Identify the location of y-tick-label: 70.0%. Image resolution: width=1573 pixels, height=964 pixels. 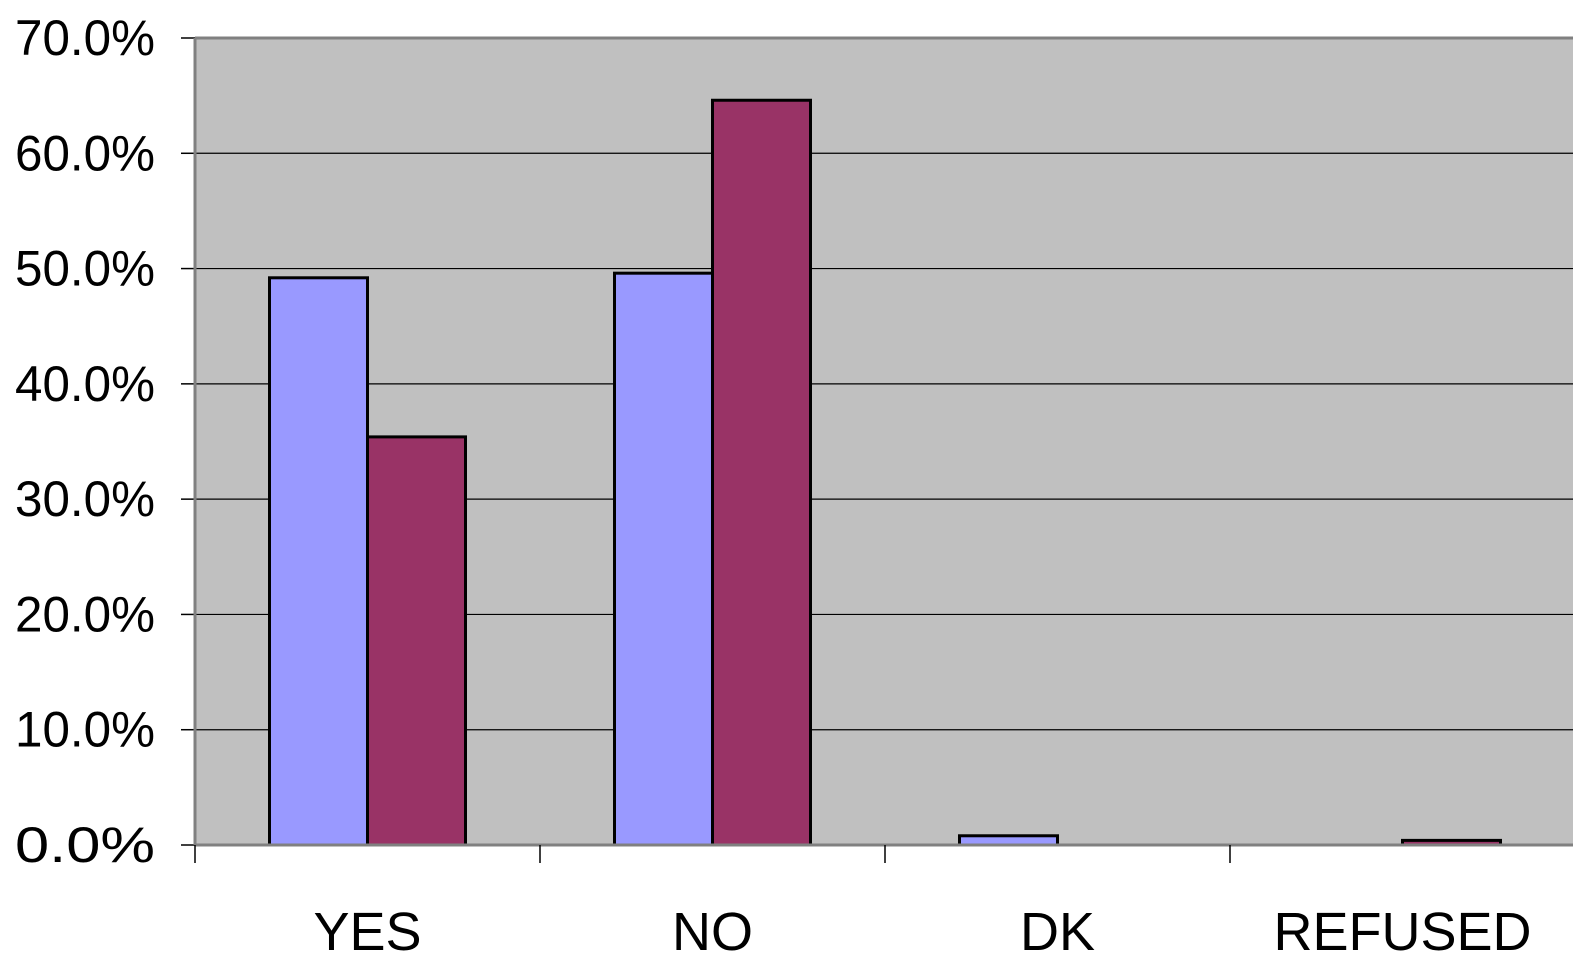
(85, 38).